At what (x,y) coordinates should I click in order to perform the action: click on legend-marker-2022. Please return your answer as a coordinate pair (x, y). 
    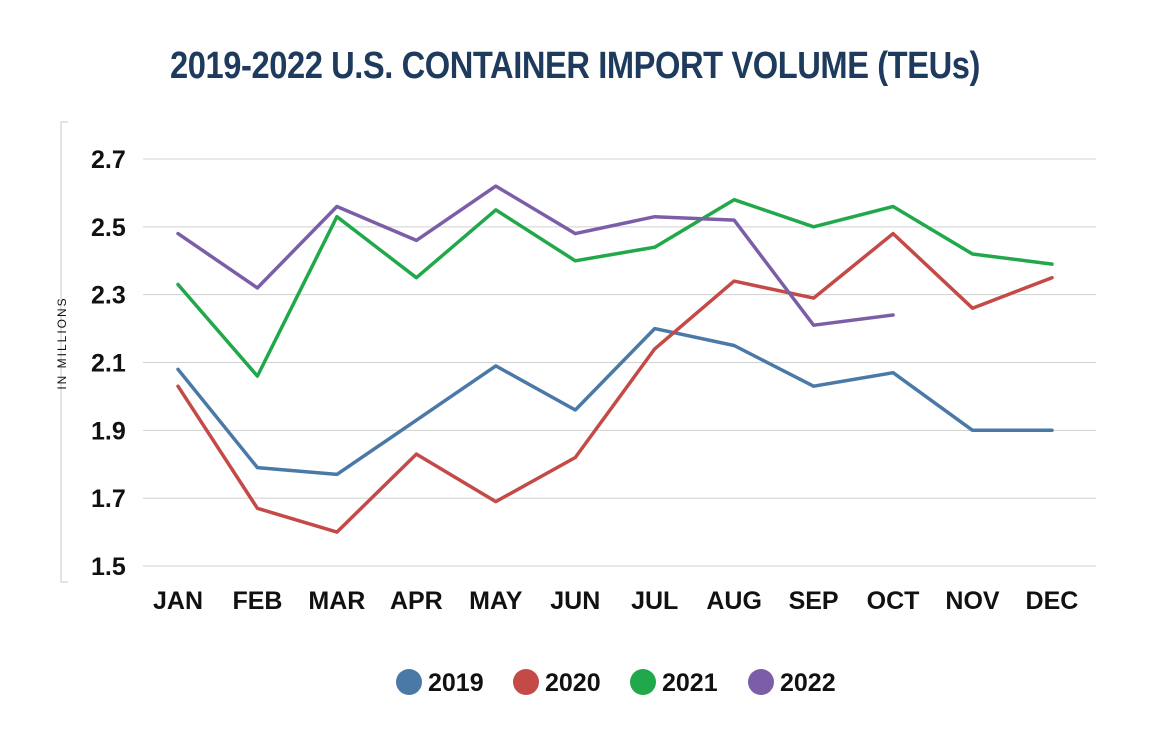
    Looking at the image, I should click on (761, 682).